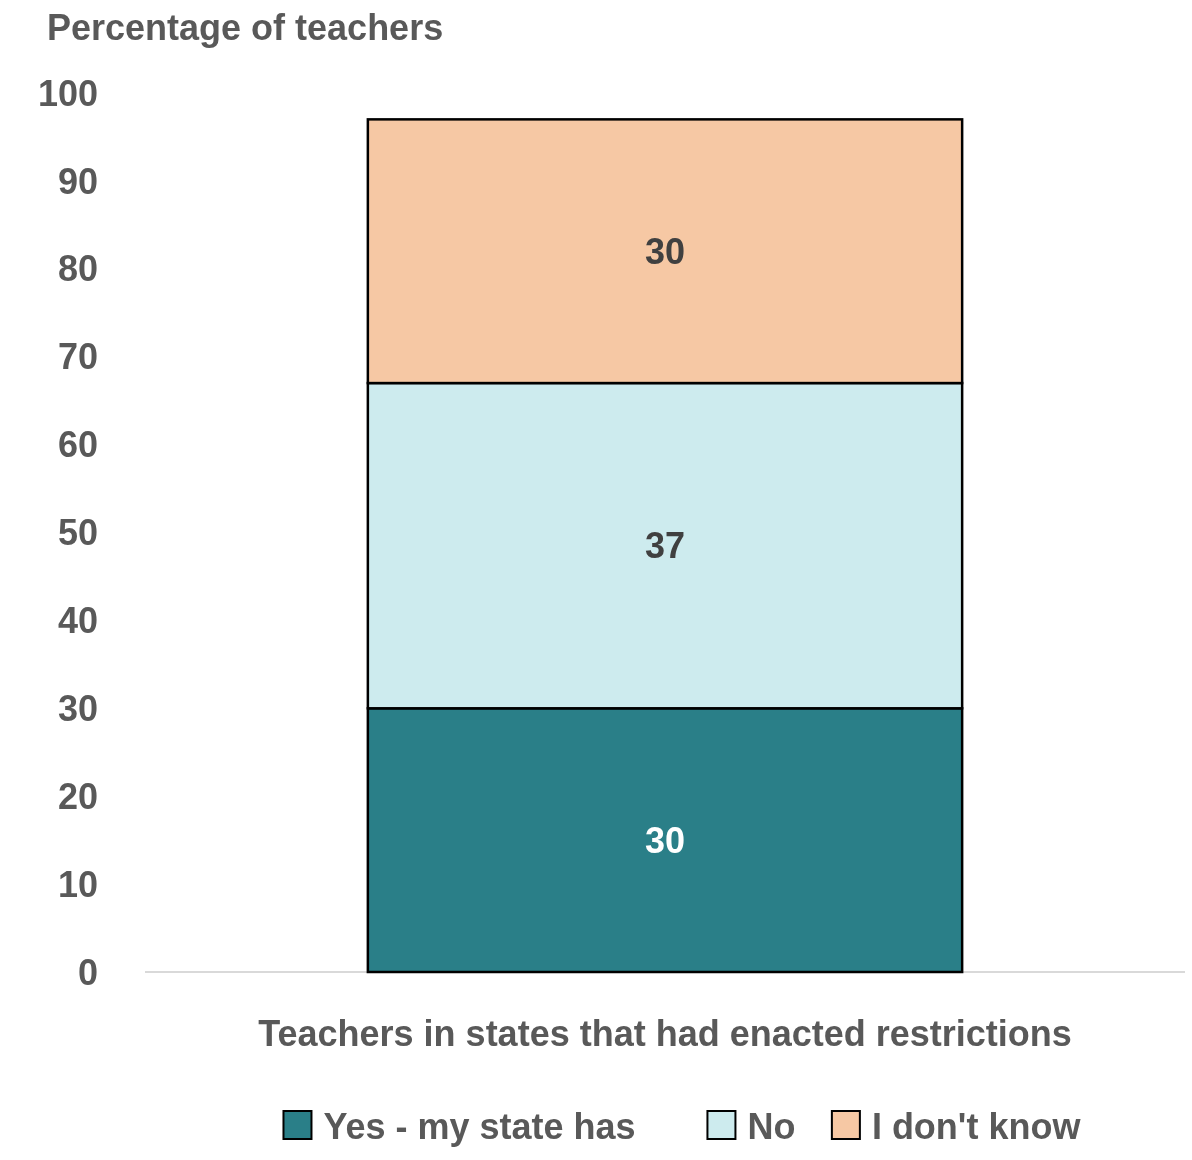 The width and height of the screenshot is (1192, 1160). Describe the element at coordinates (245, 27) in the screenshot. I see `y-axis-title: Percentage of teachers` at that location.